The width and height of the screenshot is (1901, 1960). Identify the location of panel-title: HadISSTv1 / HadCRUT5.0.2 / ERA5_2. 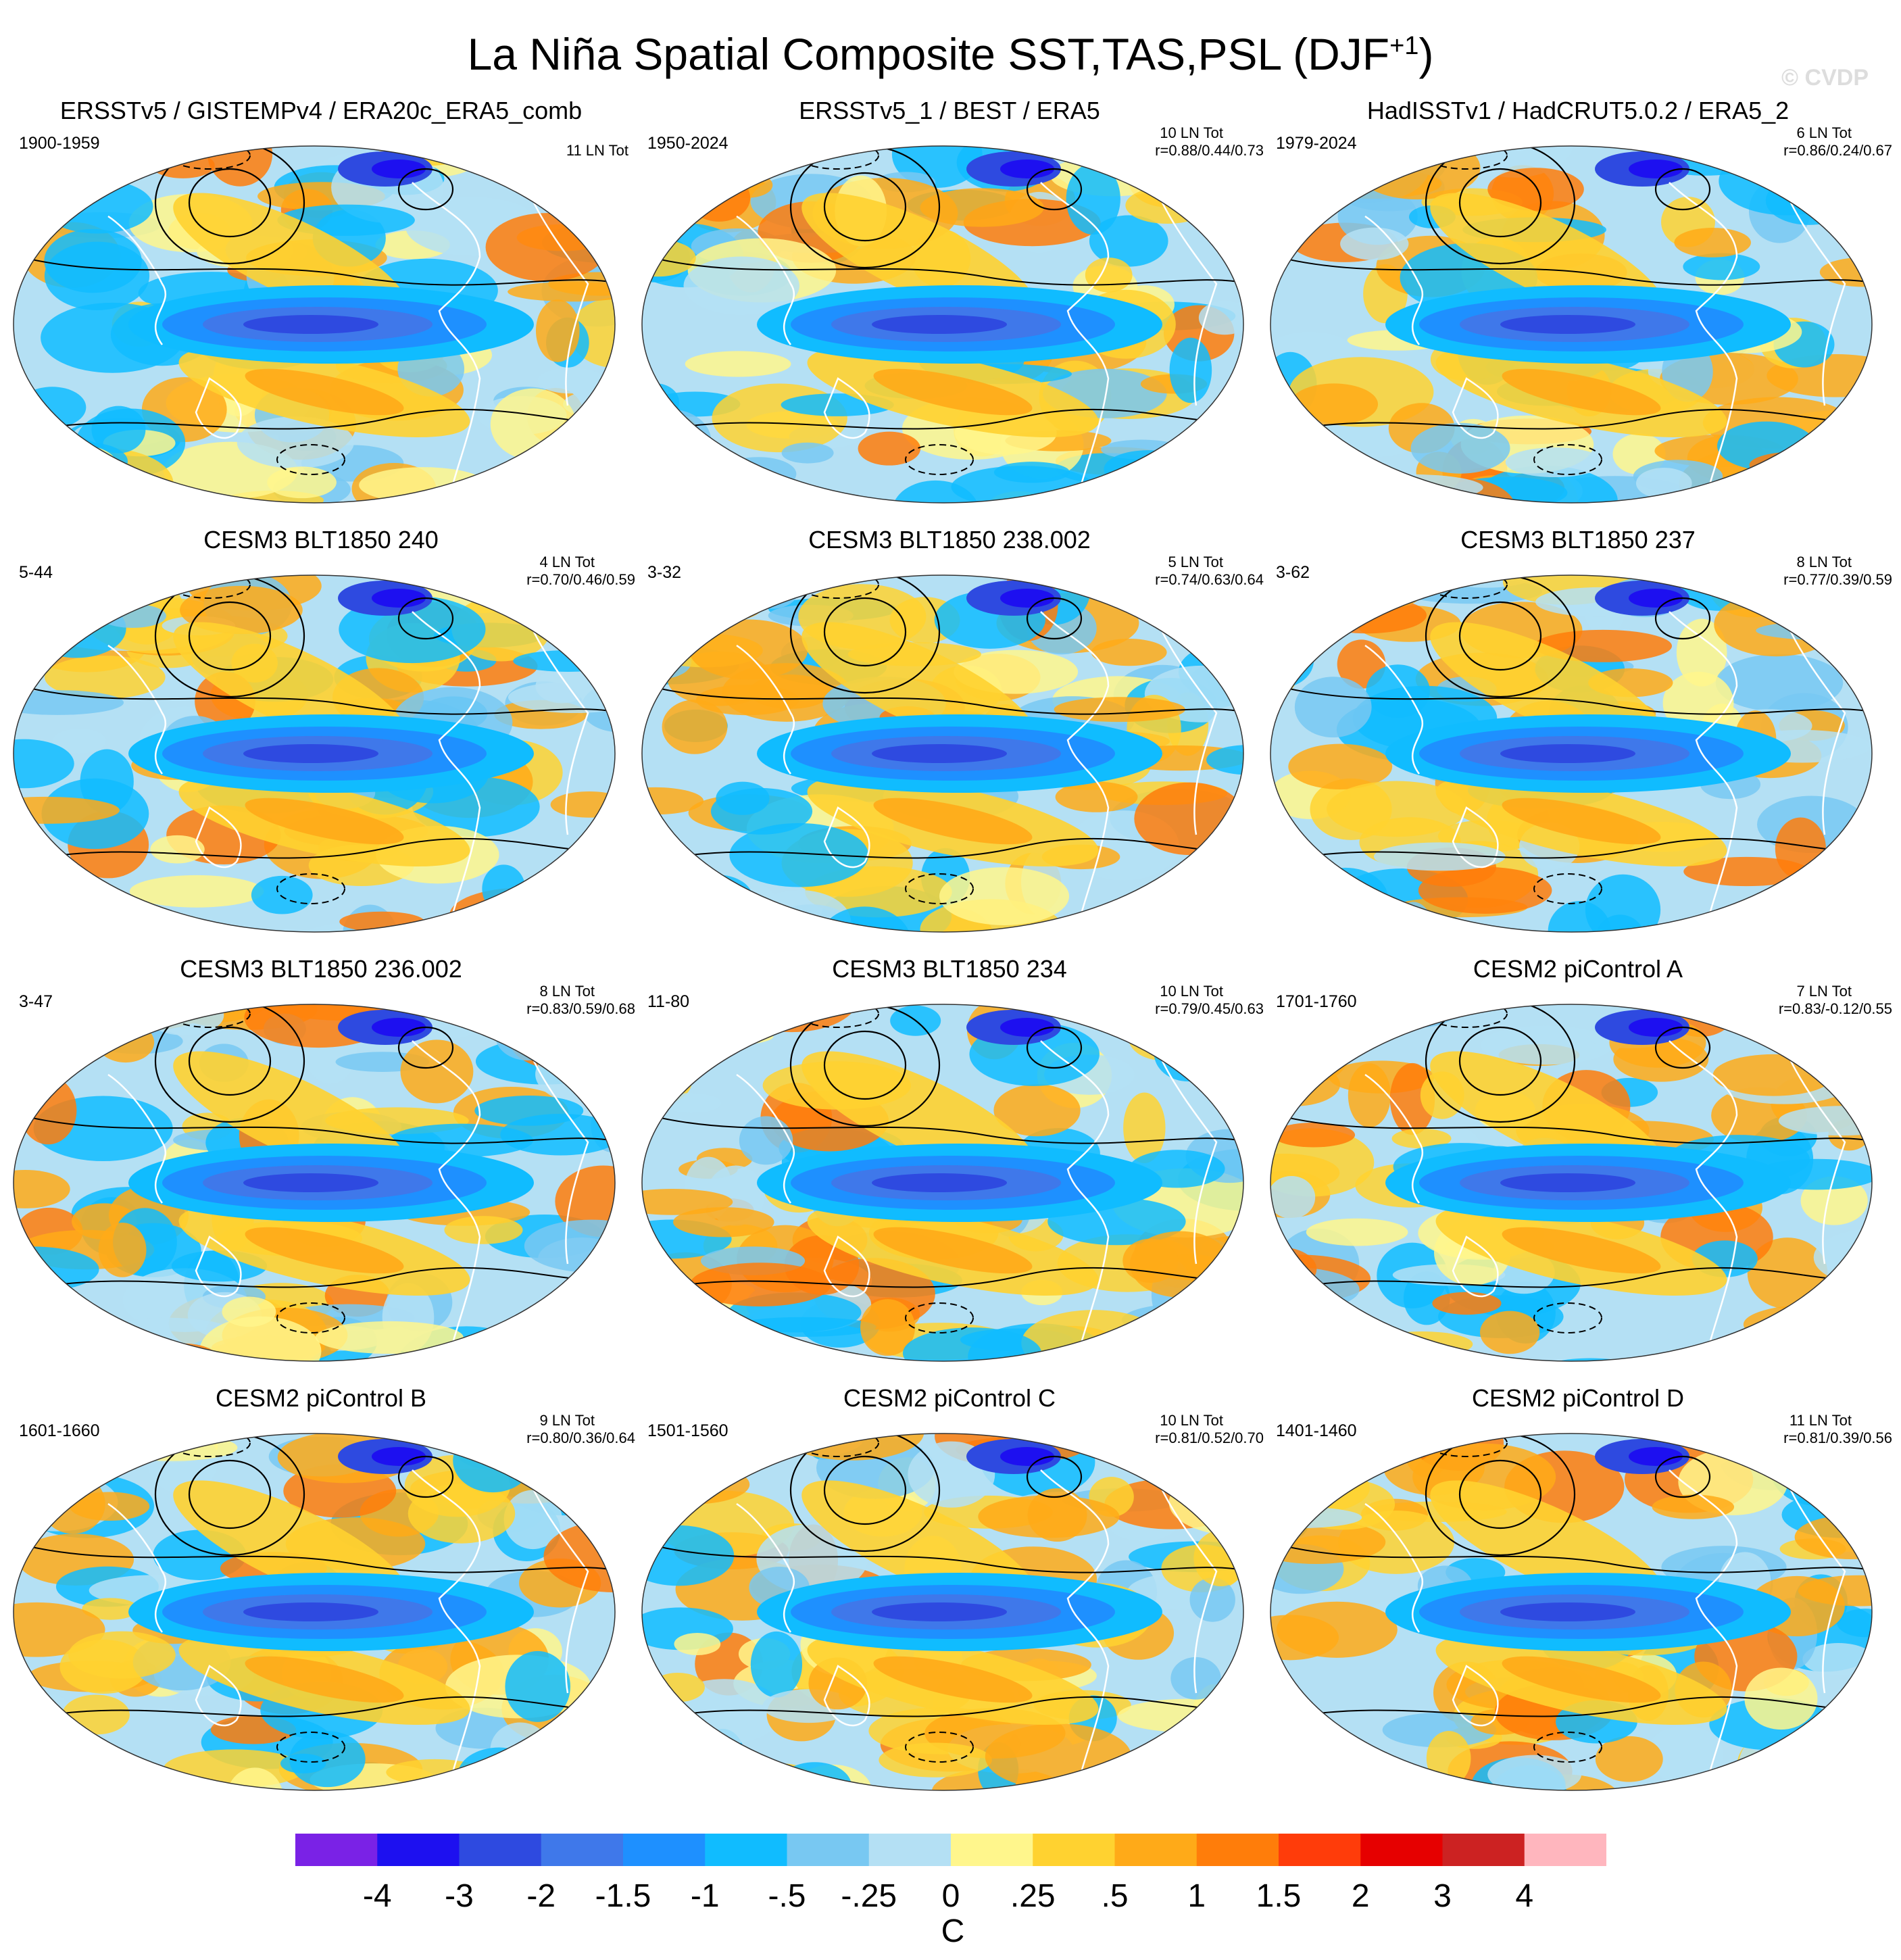
(1577, 110).